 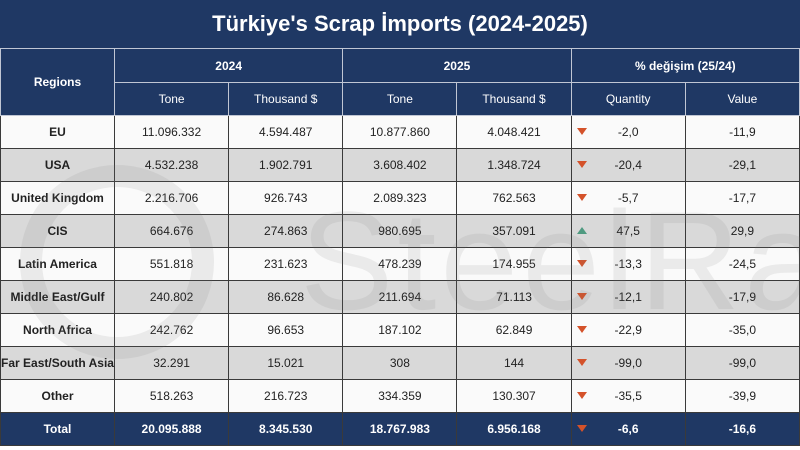 What do you see at coordinates (286, 330) in the screenshot?
I see `cell-usd-2024: 96.653` at bounding box center [286, 330].